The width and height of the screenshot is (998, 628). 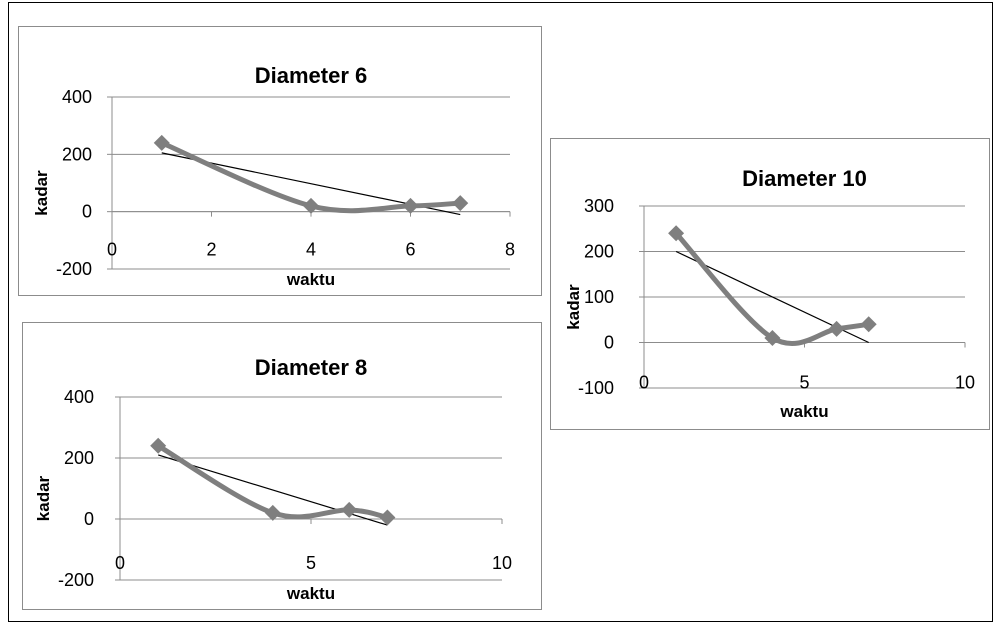 What do you see at coordinates (599, 206) in the screenshot?
I see `y-tick-label: 300` at bounding box center [599, 206].